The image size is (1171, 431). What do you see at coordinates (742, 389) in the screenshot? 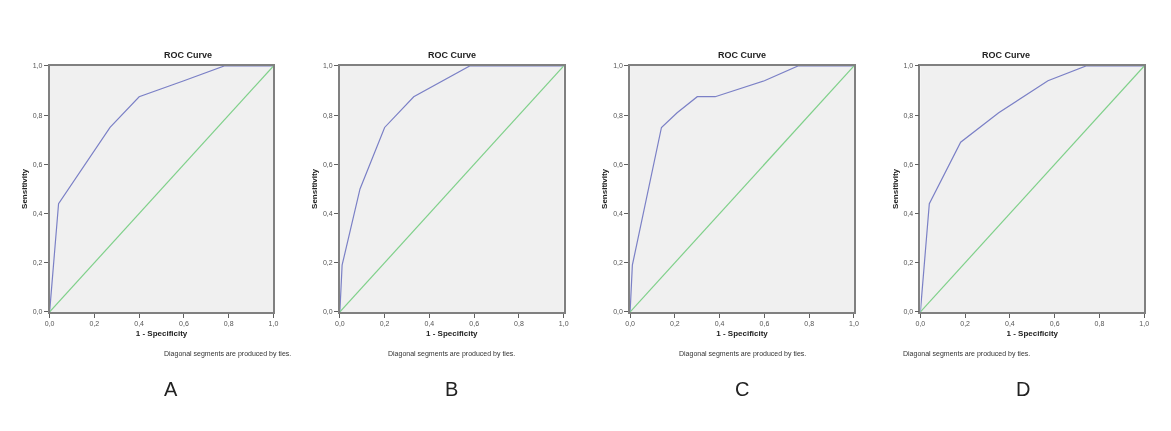
I see `text: C` at bounding box center [742, 389].